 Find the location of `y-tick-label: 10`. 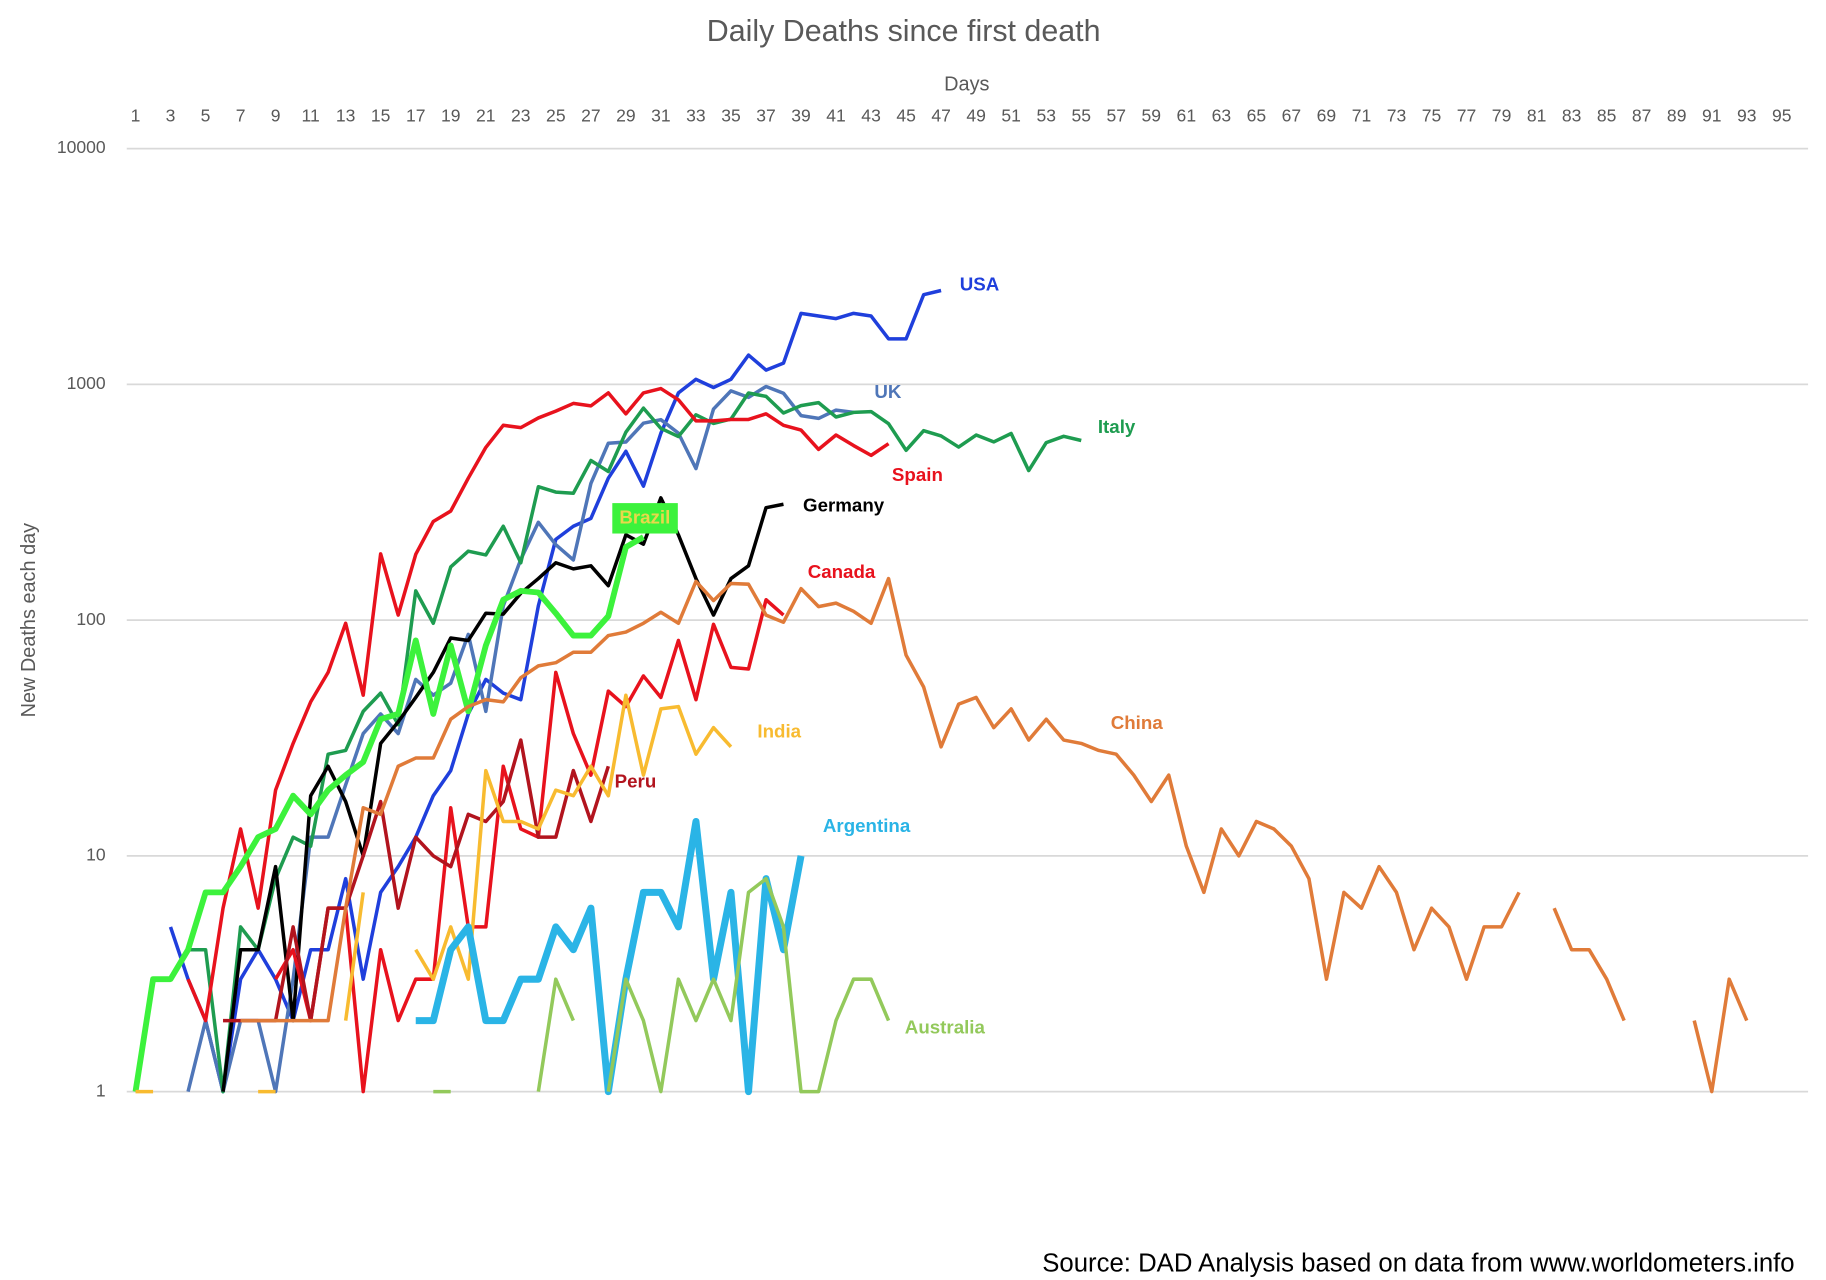

y-tick-label: 10 is located at coordinates (96, 855).